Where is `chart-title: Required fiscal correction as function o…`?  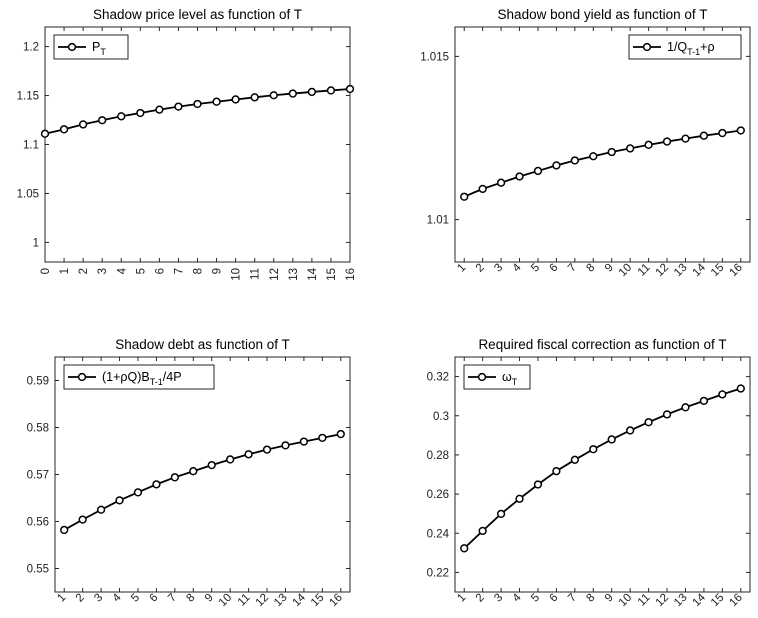 chart-title: Required fiscal correction as function o… is located at coordinates (602, 344).